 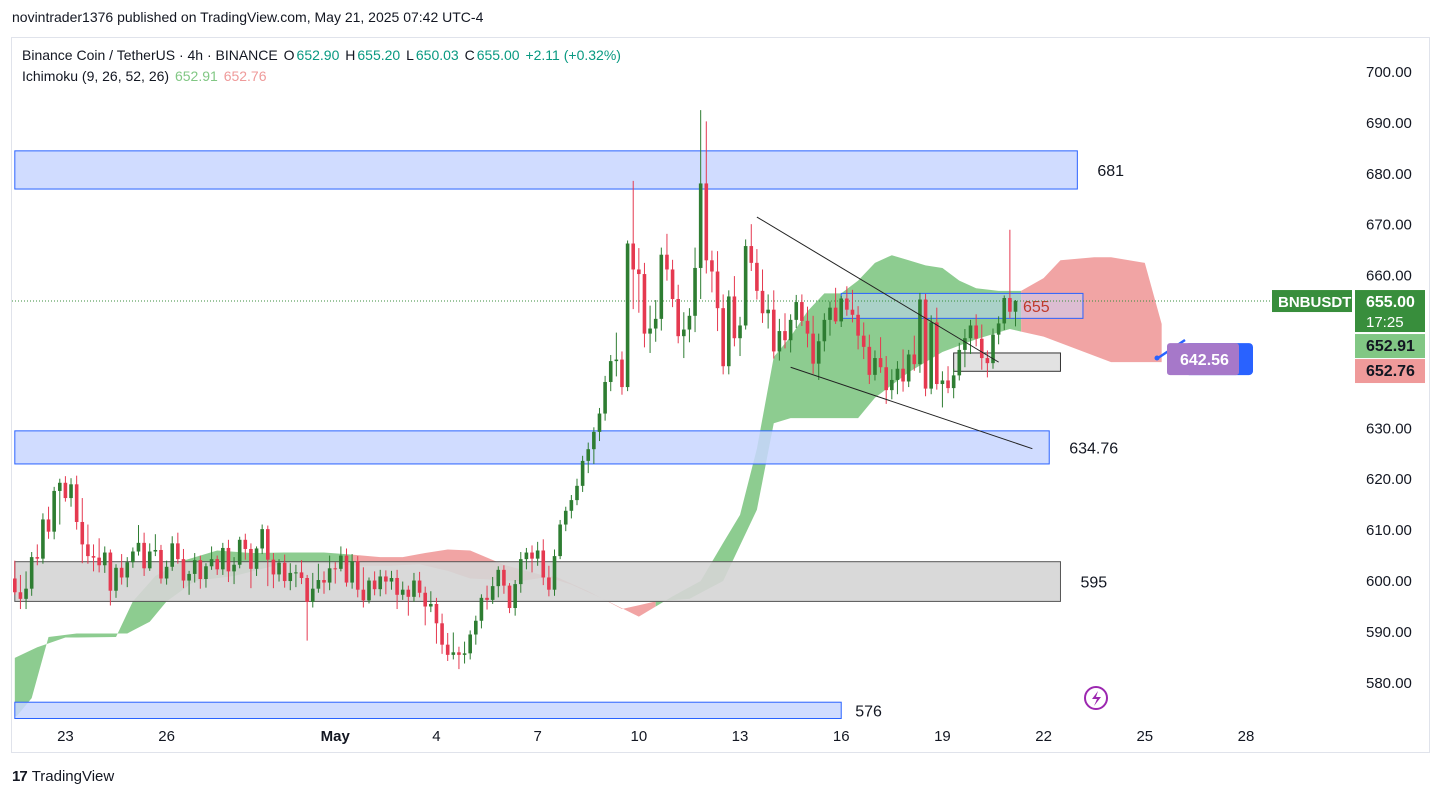 What do you see at coordinates (1314, 302) in the screenshot?
I see `symbol-tag: BNBUSDT` at bounding box center [1314, 302].